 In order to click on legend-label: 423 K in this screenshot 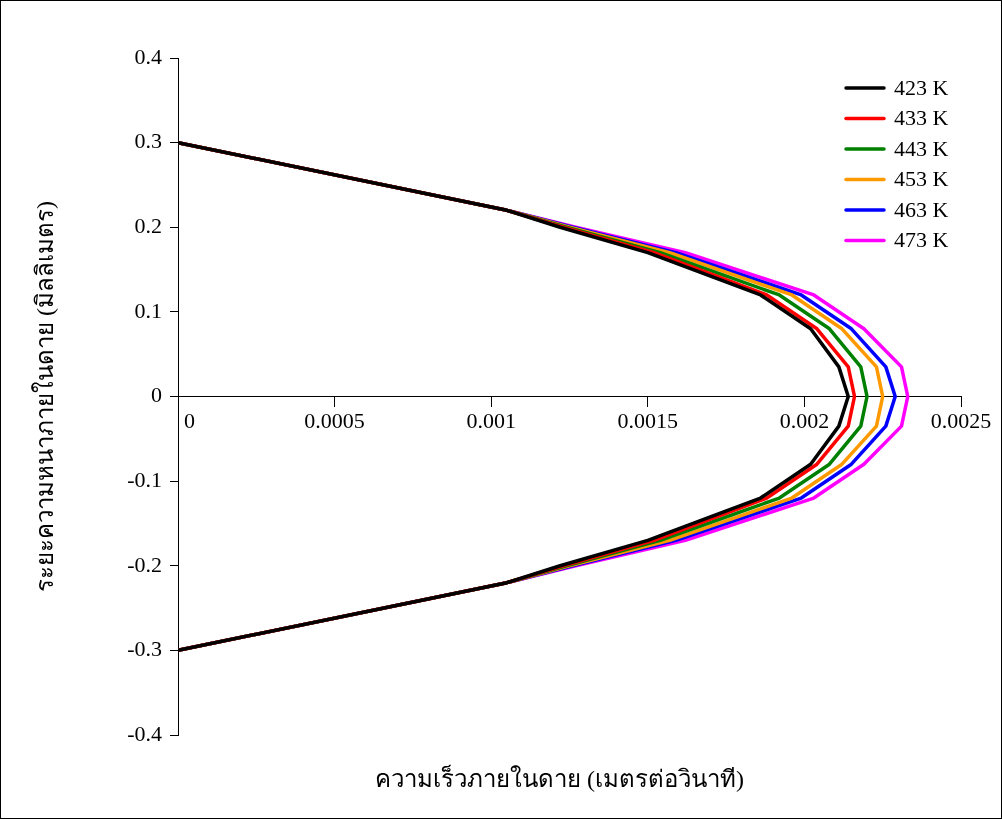, I will do `click(921, 87)`.